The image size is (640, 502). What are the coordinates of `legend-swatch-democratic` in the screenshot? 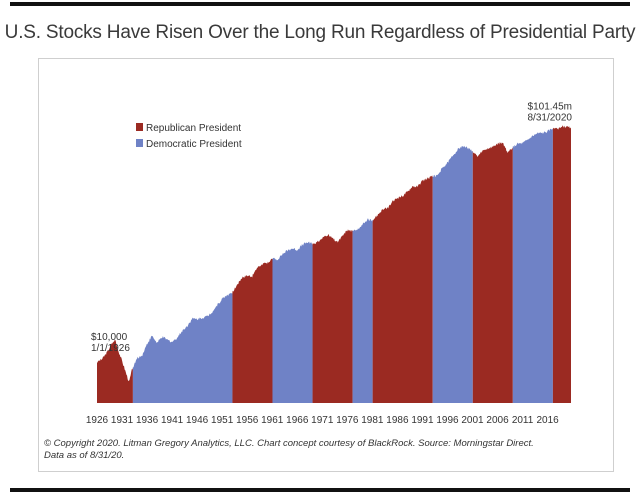 It's located at (139, 143).